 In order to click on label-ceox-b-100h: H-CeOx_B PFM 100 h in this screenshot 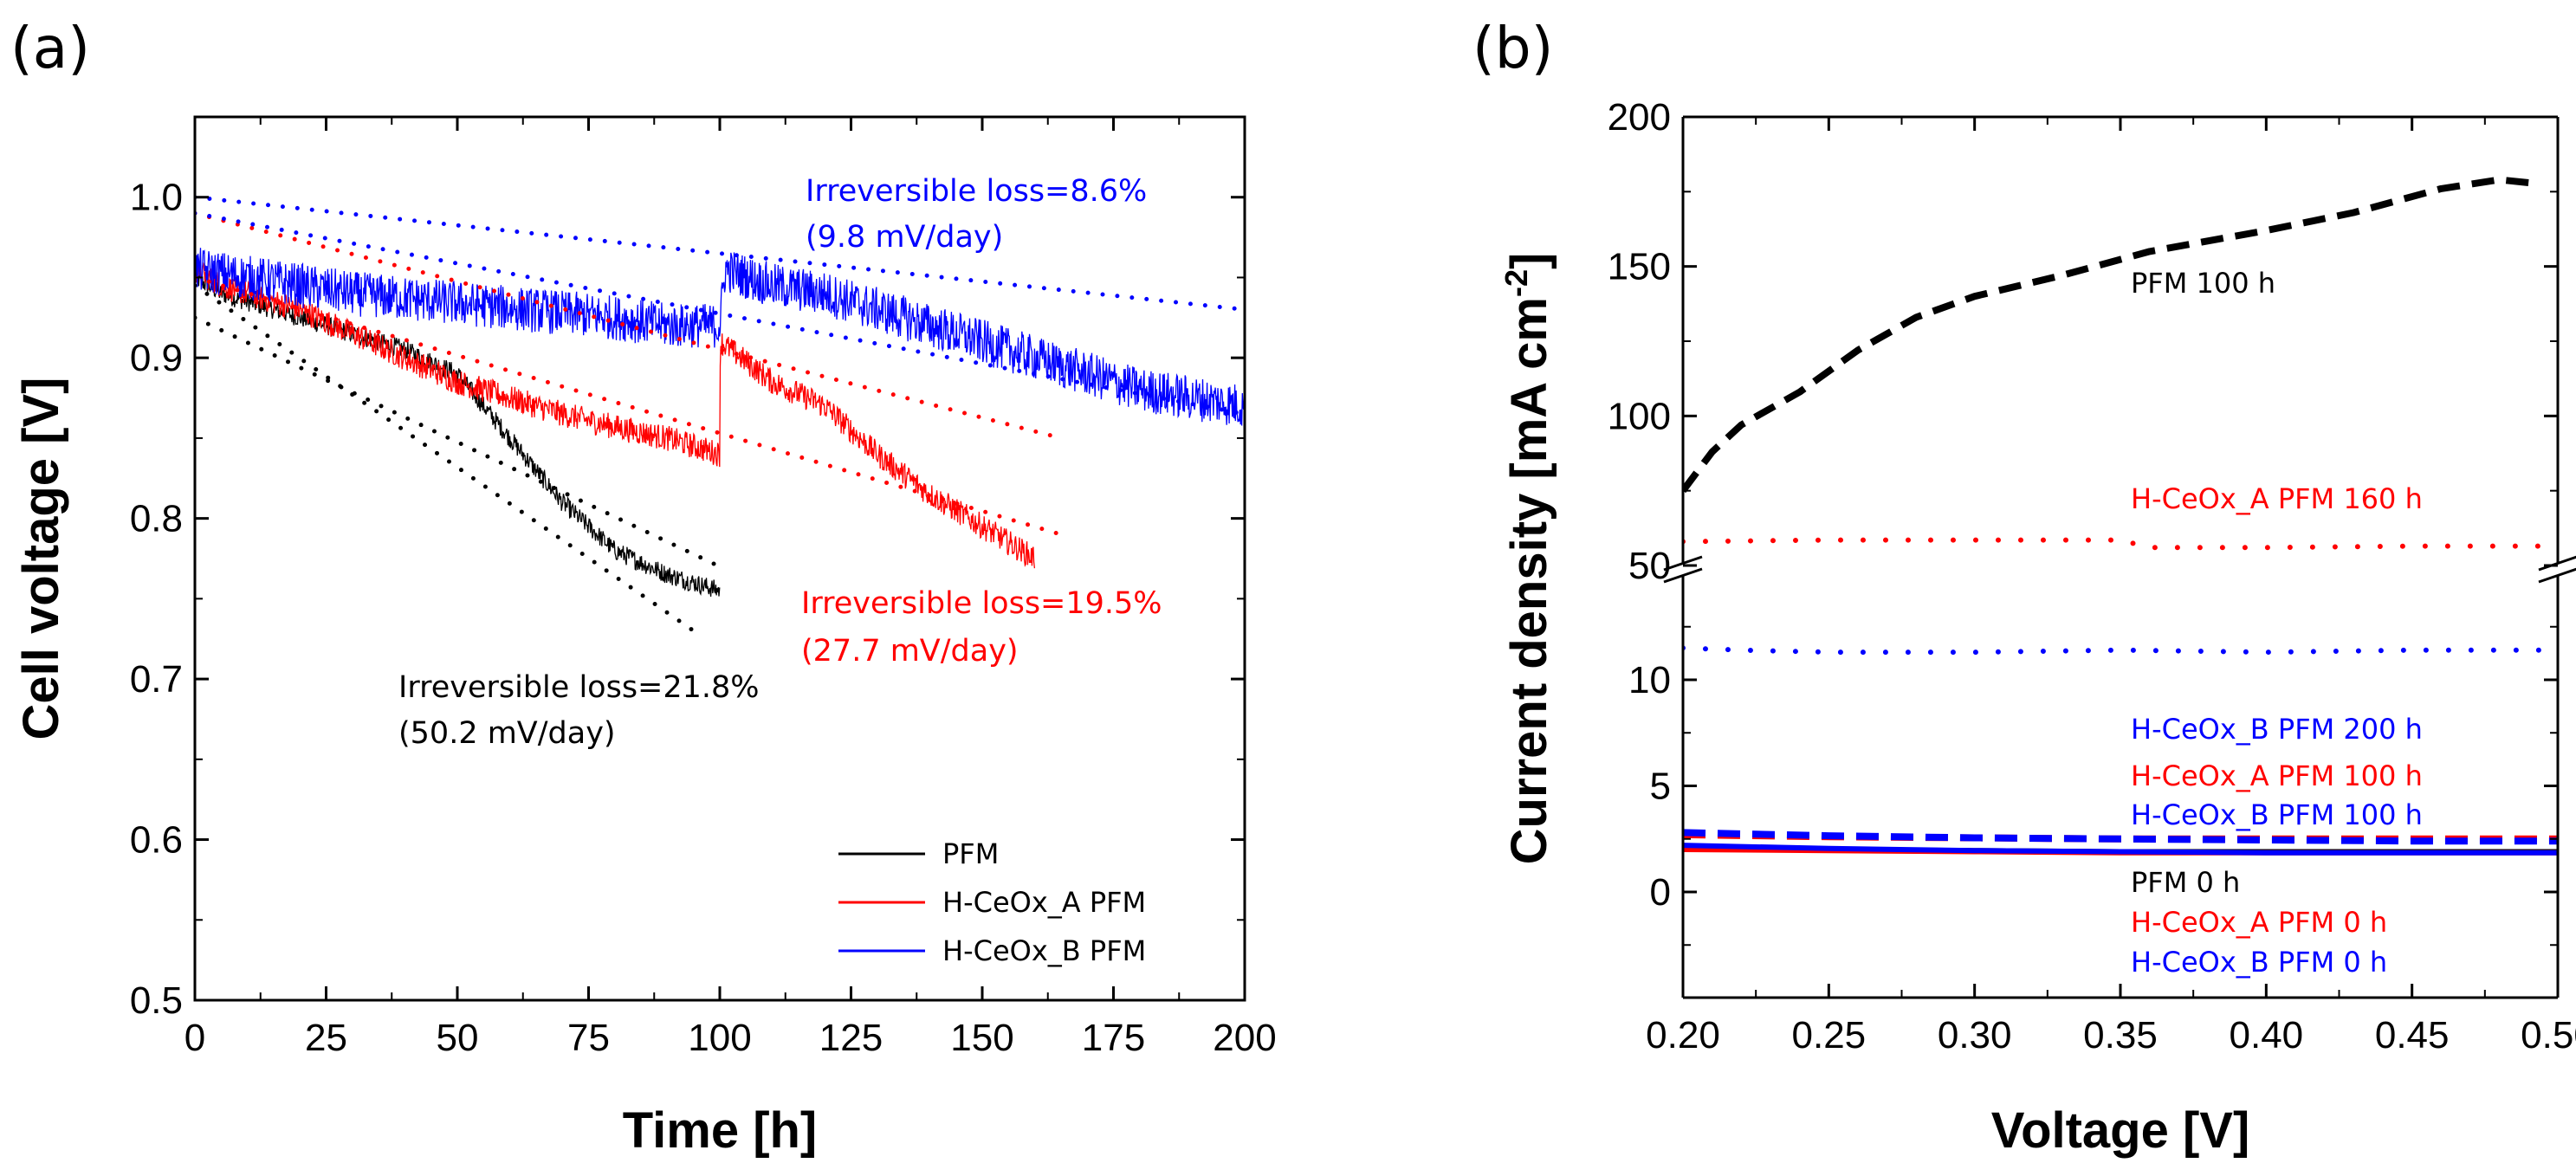, I will do `click(2277, 814)`.